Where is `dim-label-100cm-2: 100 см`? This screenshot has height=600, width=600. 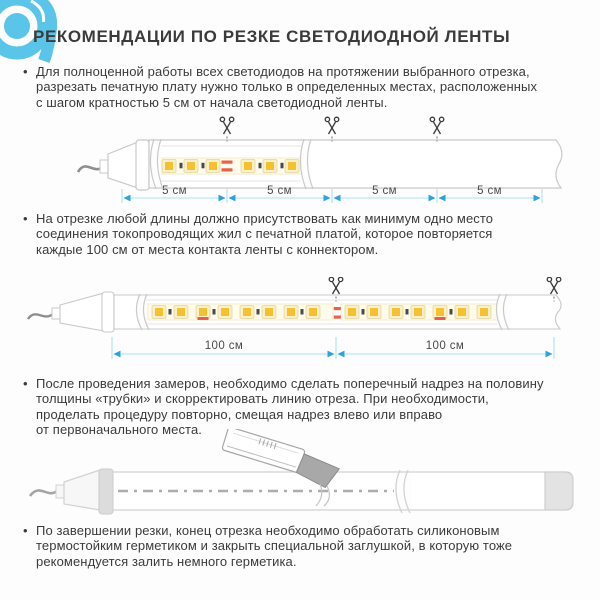 dim-label-100cm-2: 100 см is located at coordinates (445, 346).